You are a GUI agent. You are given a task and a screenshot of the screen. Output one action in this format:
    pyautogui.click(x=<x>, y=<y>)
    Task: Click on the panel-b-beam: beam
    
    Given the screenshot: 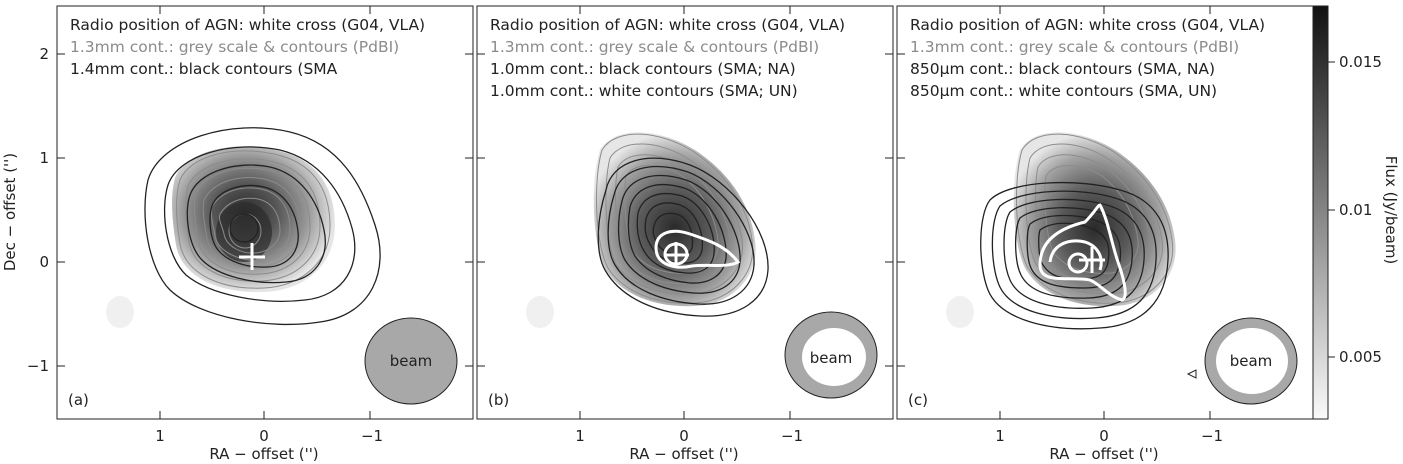 What is the action you would take?
    pyautogui.click(x=831, y=355)
    